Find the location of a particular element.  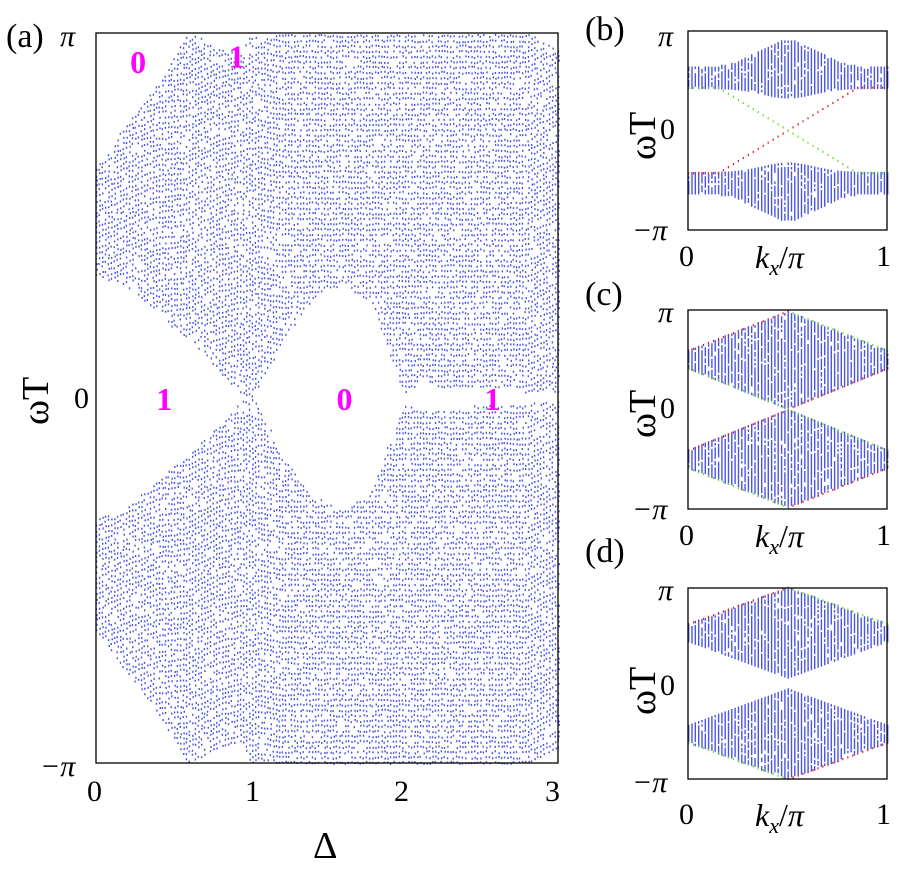

panel-b-label: (b) is located at coordinates (605, 29).